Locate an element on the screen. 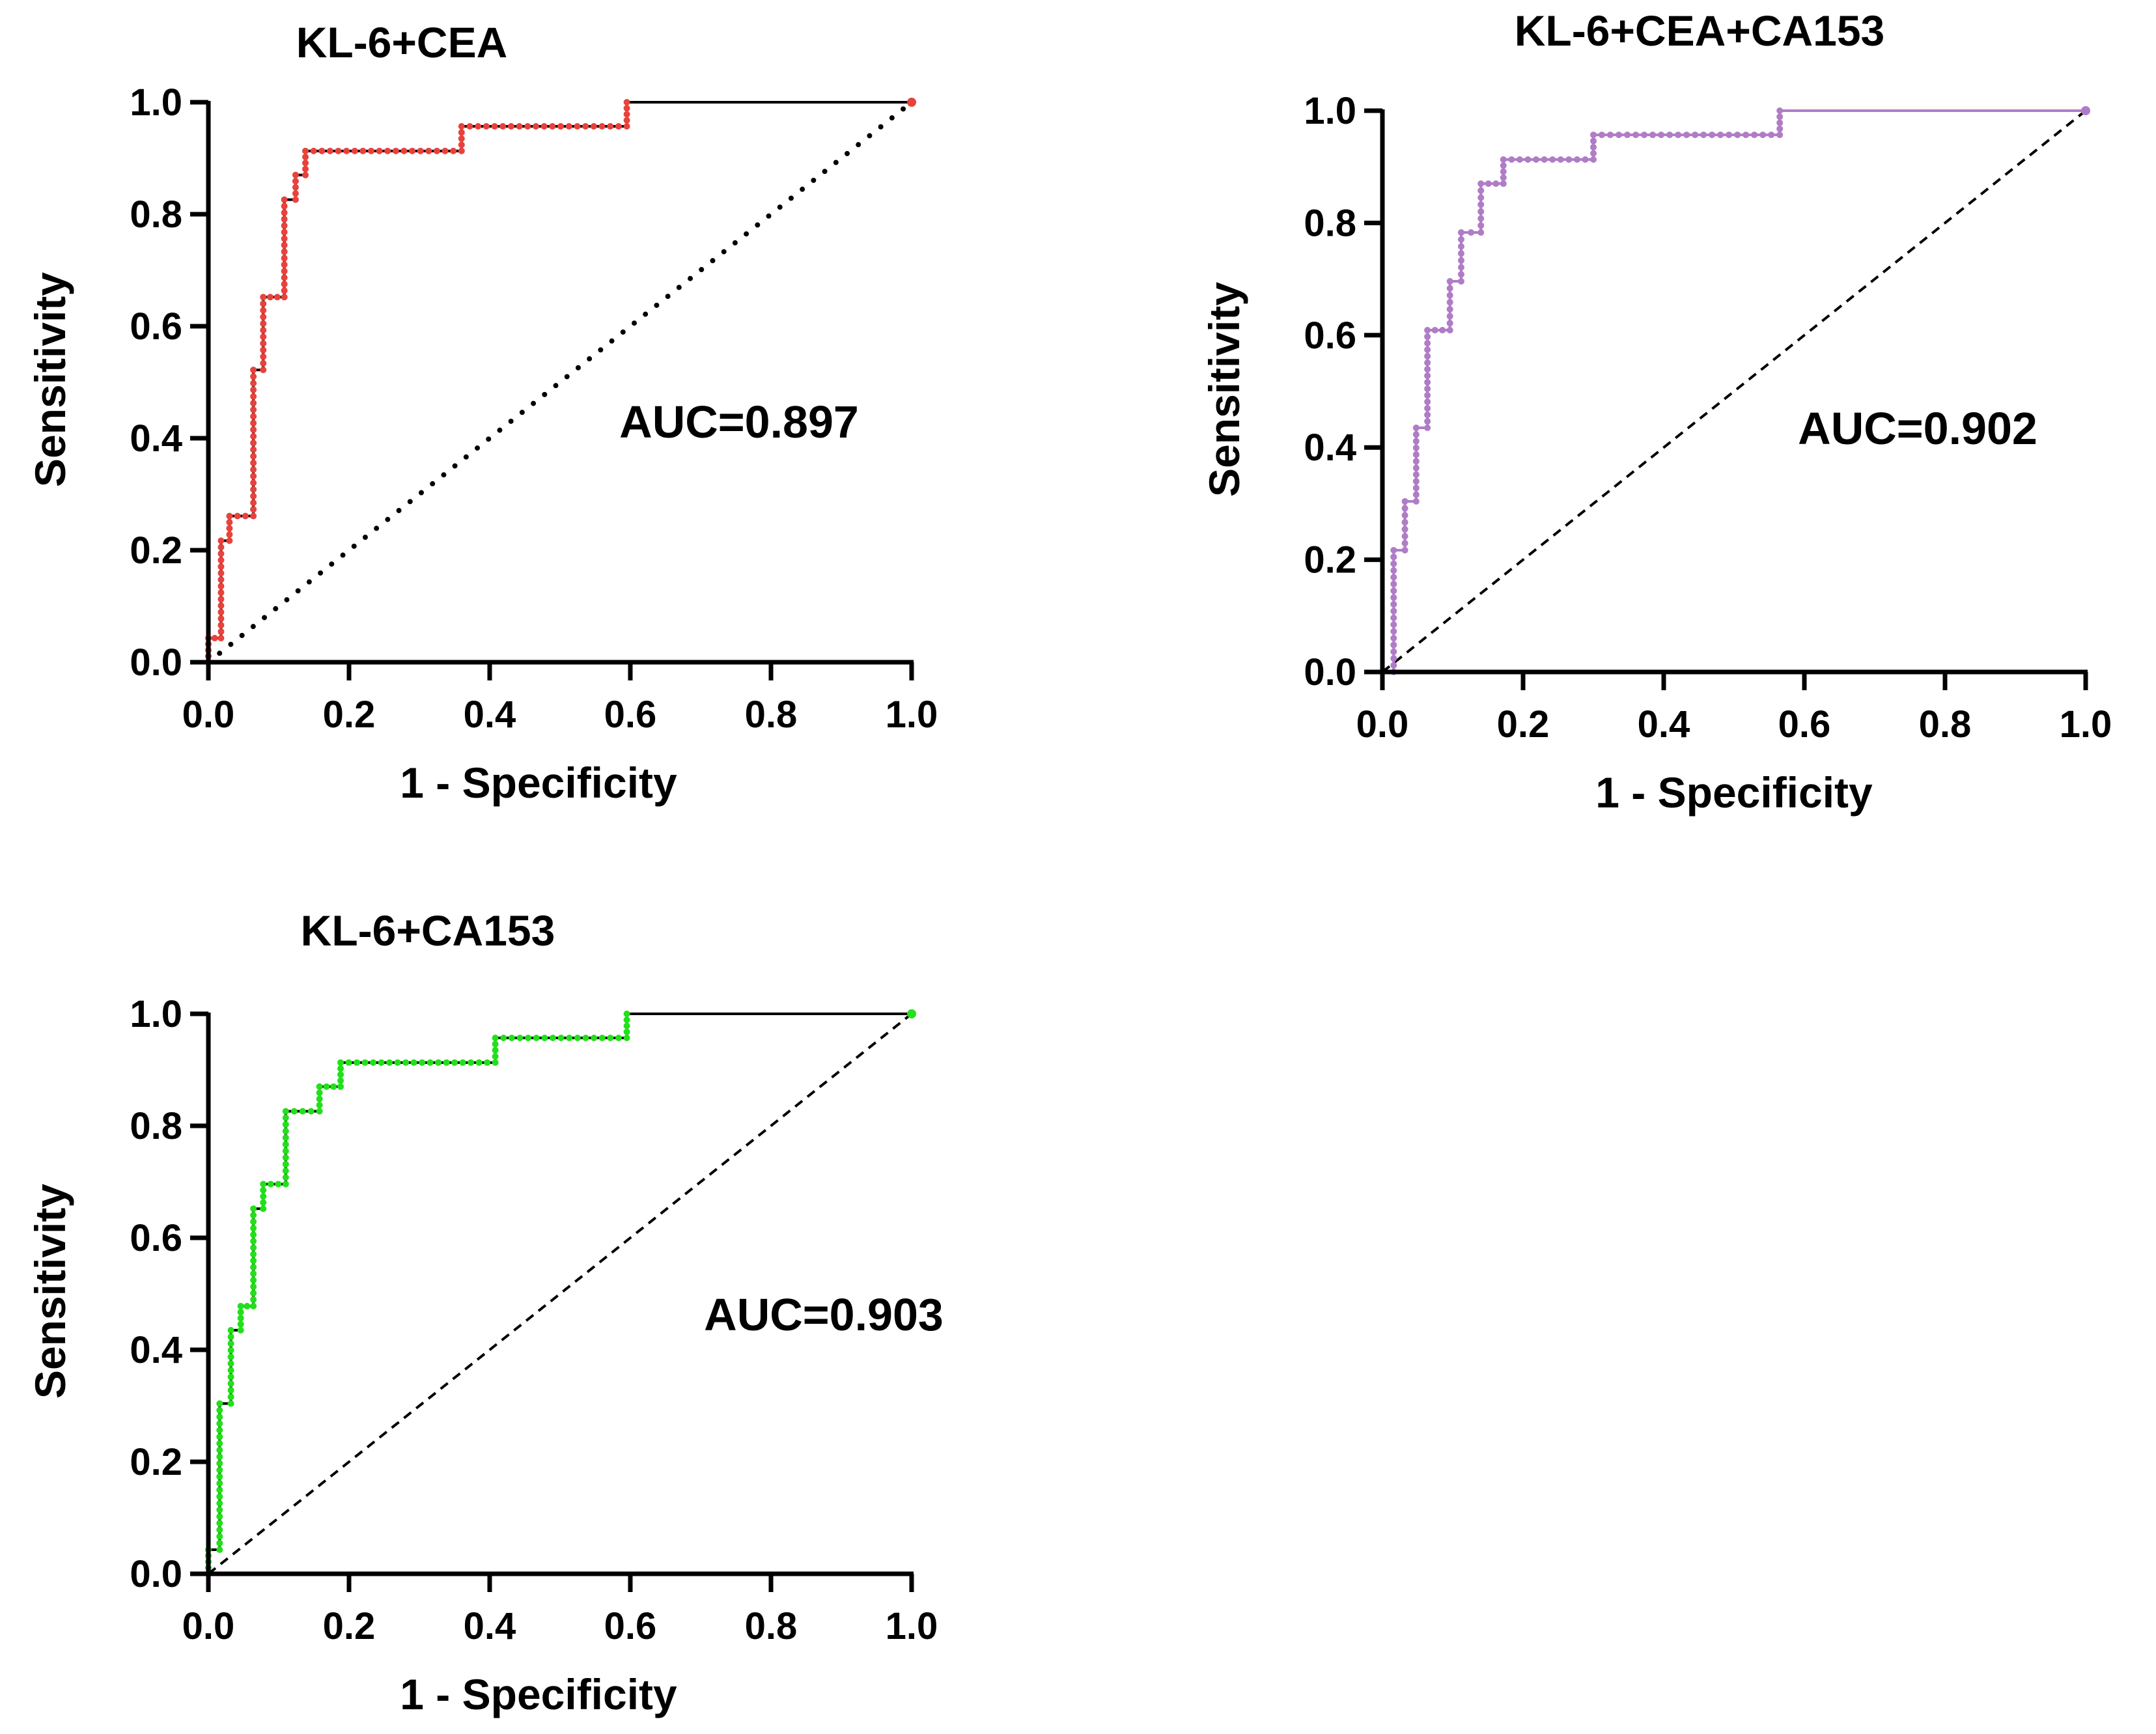 The width and height of the screenshot is (2156, 1734). x-tick-label: 0.2 is located at coordinates (350, 1626).